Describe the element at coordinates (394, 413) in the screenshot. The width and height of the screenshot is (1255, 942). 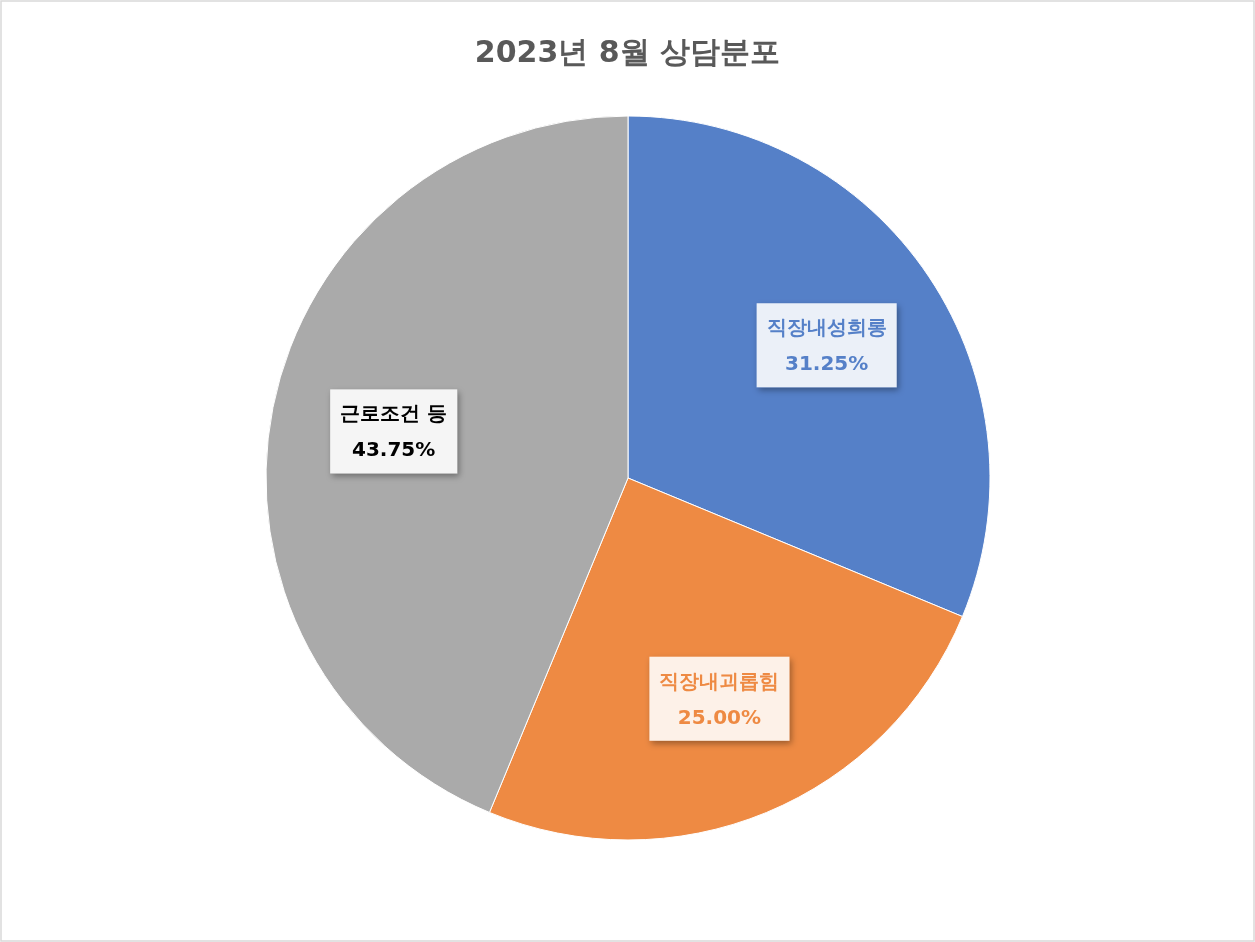
I see `slice-label: 근로조건 등` at that location.